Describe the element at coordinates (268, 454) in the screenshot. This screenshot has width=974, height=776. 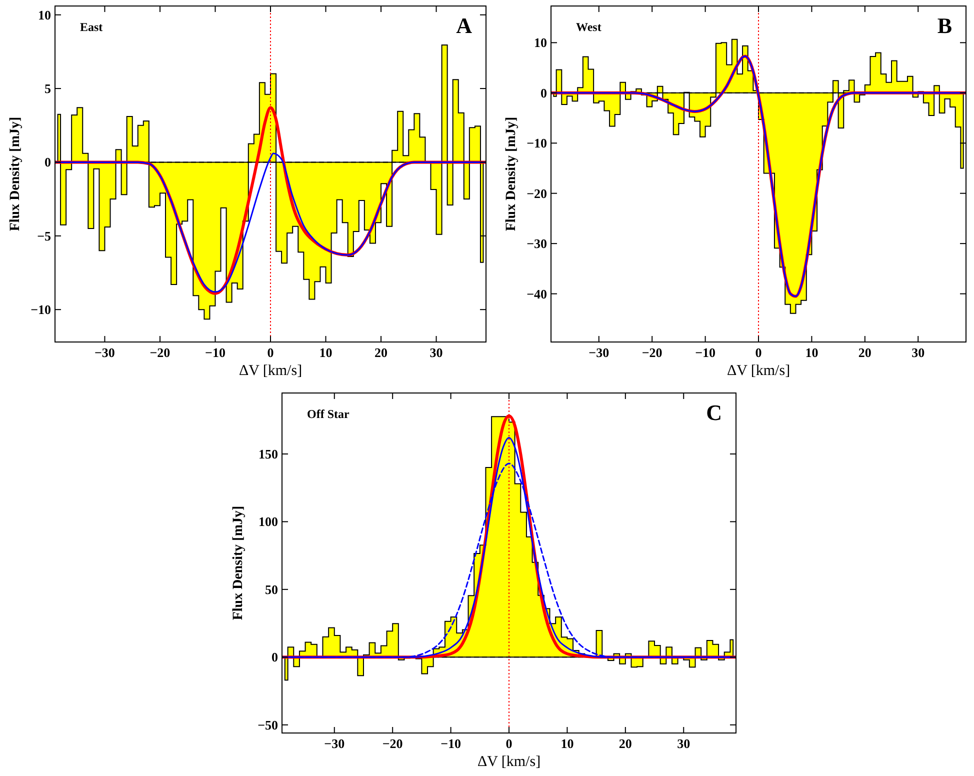
I see `y-tick-label: 150` at that location.